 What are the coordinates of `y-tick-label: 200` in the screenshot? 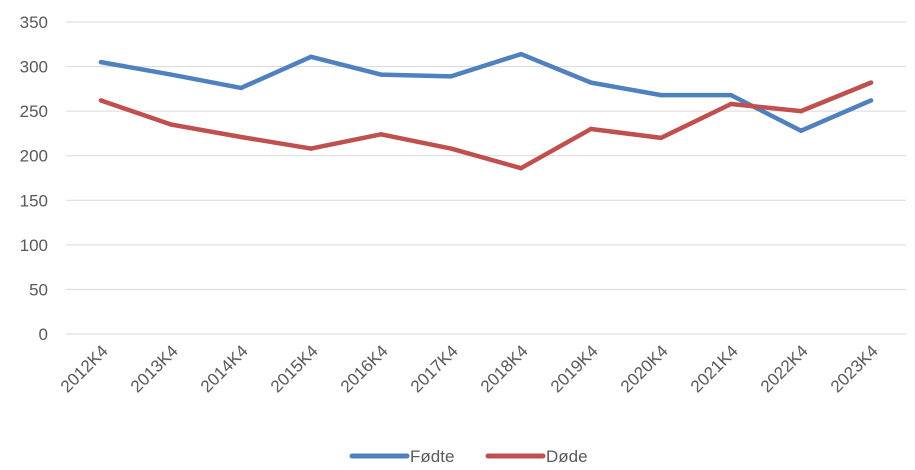 It's located at (34, 156).